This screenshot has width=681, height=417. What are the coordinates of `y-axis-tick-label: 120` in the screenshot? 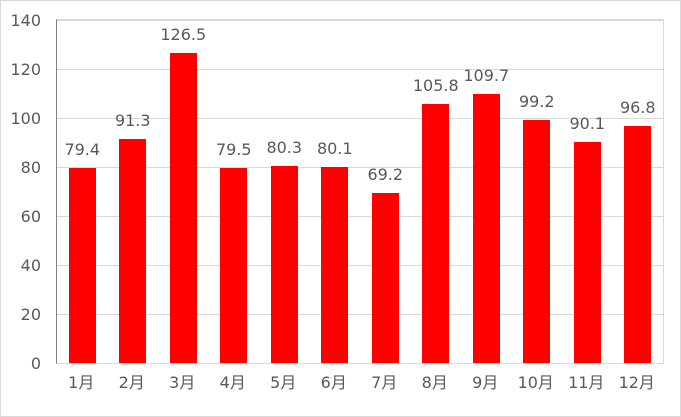 It's located at (25, 69).